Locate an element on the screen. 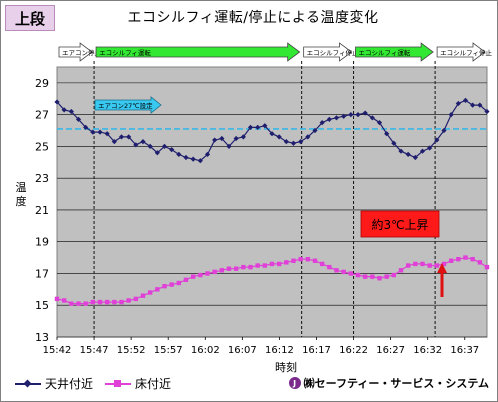  x-tick-label-10: 16:32 is located at coordinates (427, 350).